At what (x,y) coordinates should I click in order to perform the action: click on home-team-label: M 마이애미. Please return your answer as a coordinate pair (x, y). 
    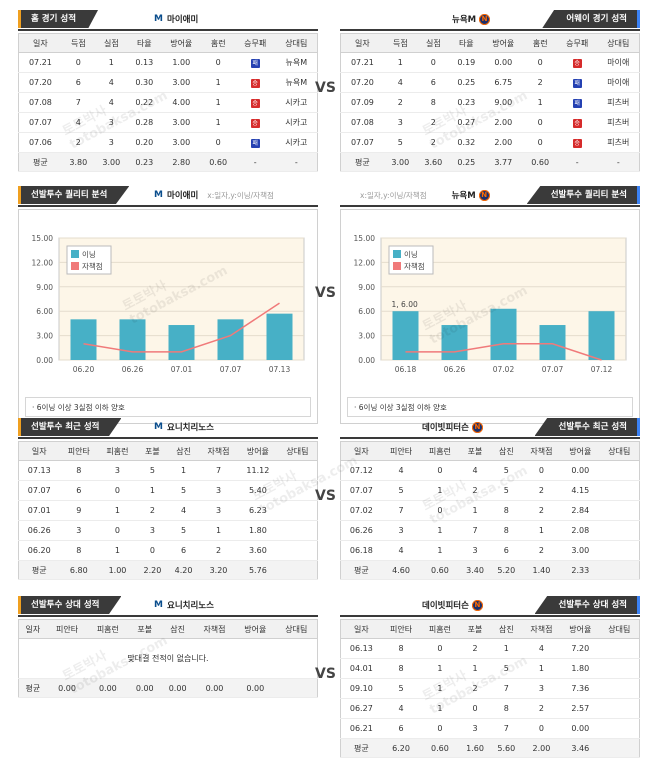
    Looking at the image, I should click on (176, 19).